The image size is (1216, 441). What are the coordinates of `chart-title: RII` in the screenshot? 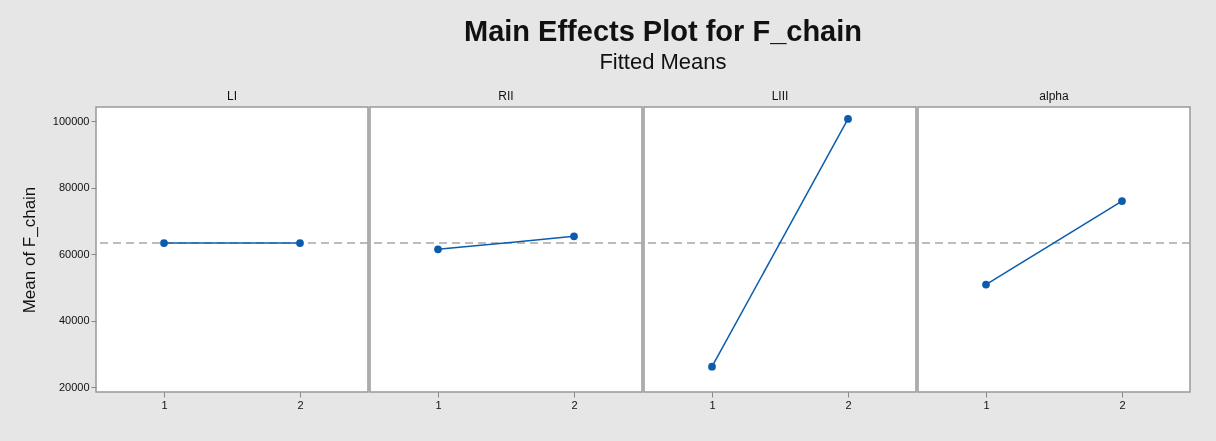 It's located at (506, 96).